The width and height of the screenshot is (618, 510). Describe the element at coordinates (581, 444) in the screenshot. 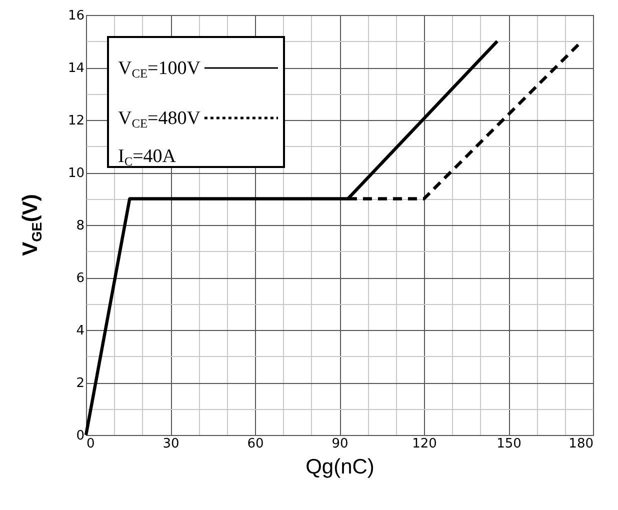

I see `x-tick-label: 180` at that location.